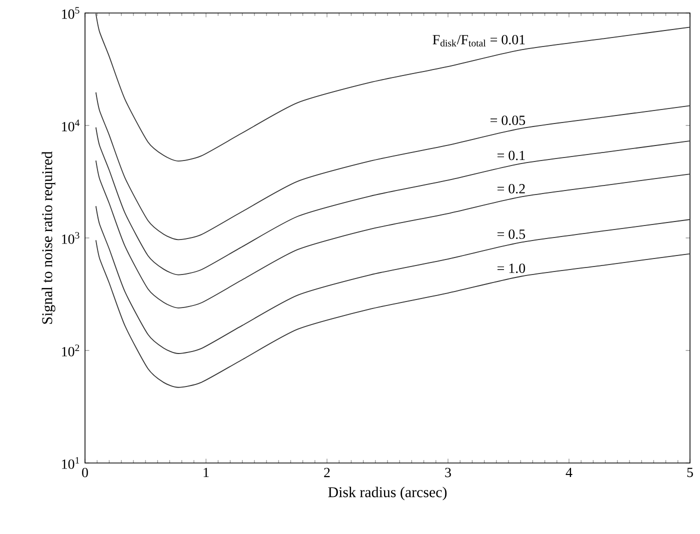  What do you see at coordinates (508, 121) in the screenshot?
I see `series-label: = 0.05` at bounding box center [508, 121].